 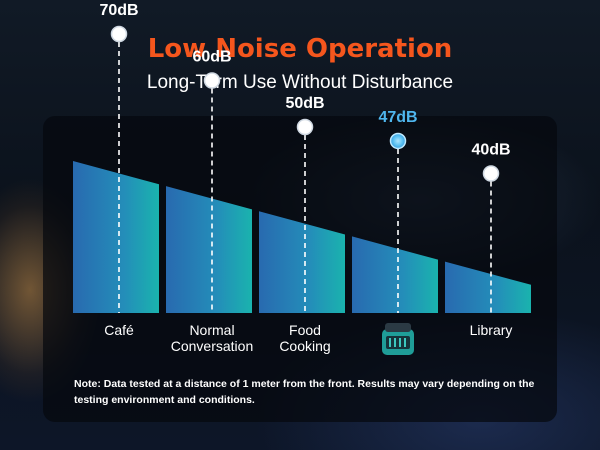 I want to click on category-label: Library, so click(x=491, y=330).